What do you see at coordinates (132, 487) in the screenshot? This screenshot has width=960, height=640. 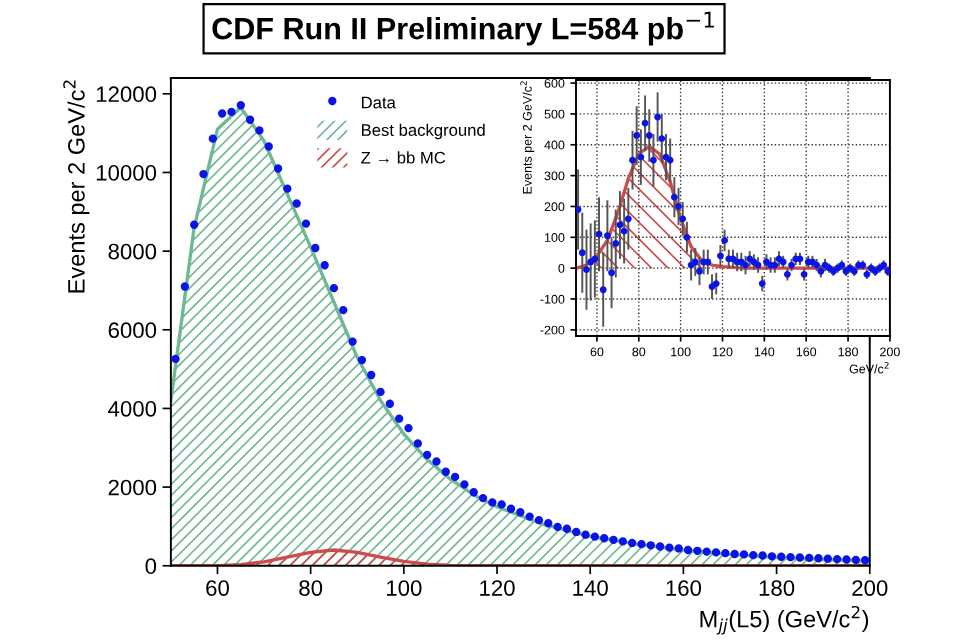 I see `y-tick-label: 2000` at bounding box center [132, 487].